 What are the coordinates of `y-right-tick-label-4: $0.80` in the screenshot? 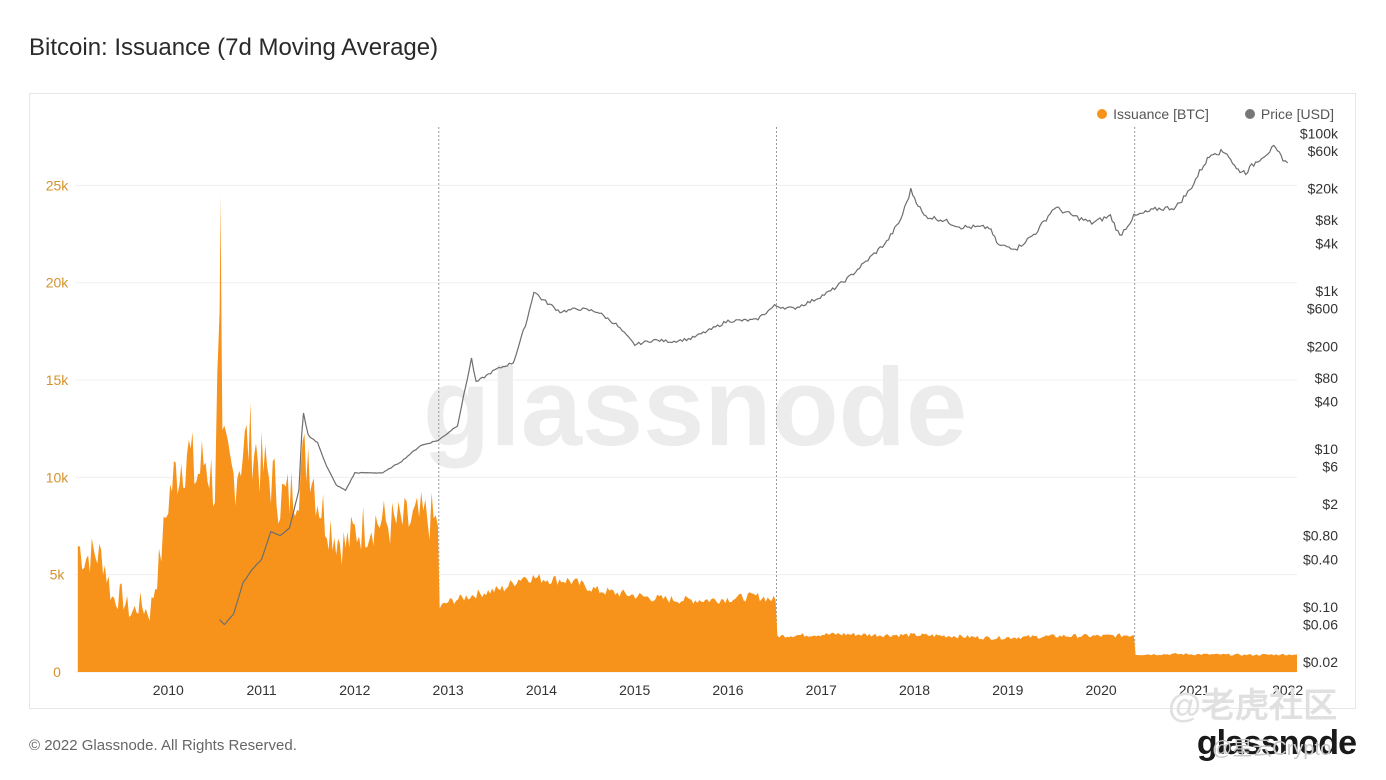 It's located at (1320, 536).